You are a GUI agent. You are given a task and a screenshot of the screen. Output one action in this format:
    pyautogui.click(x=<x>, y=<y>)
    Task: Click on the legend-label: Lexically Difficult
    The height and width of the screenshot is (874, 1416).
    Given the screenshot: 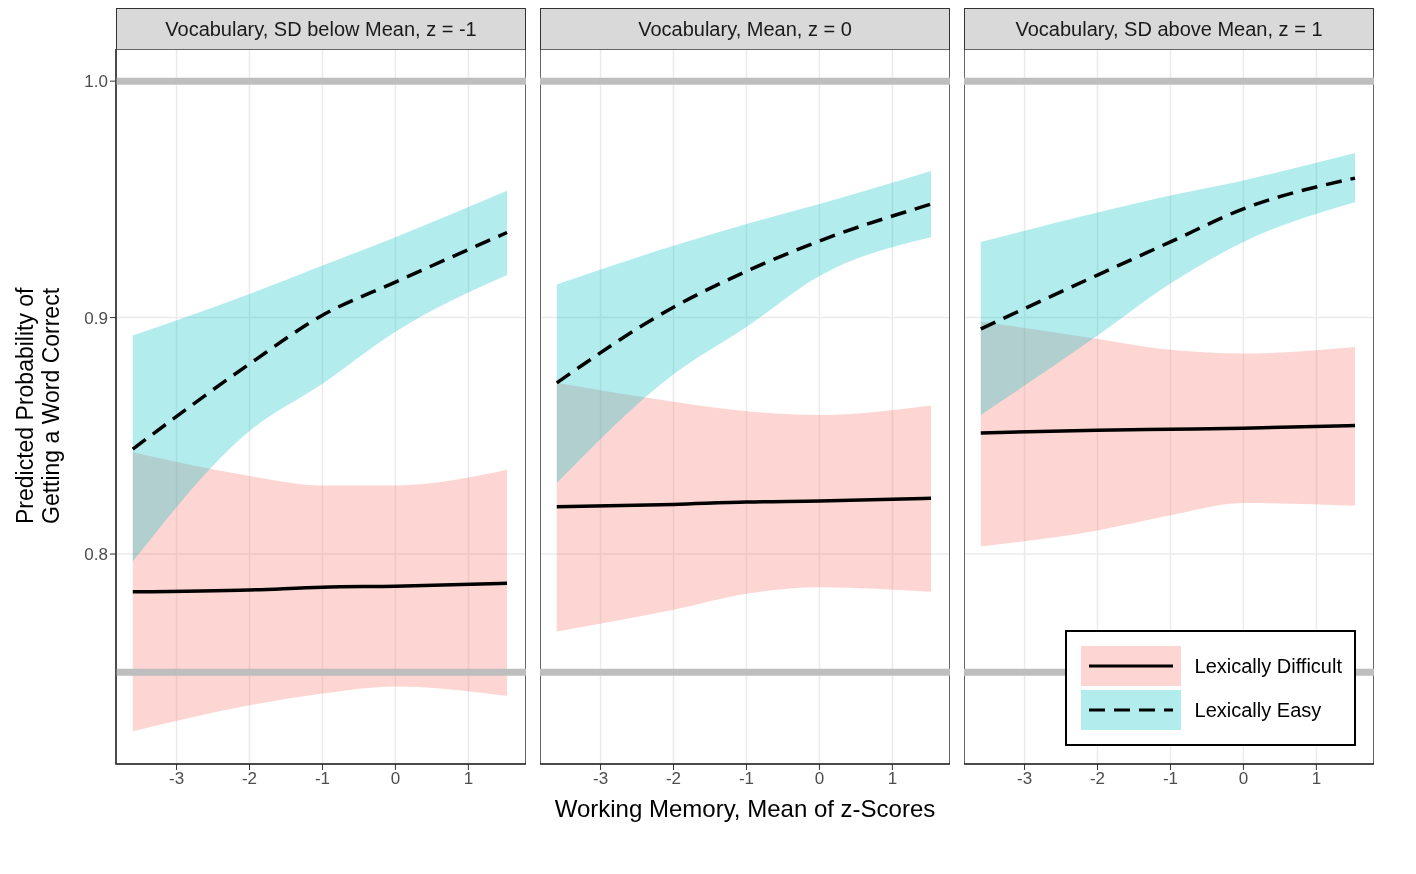 What is the action you would take?
    pyautogui.click(x=1268, y=666)
    